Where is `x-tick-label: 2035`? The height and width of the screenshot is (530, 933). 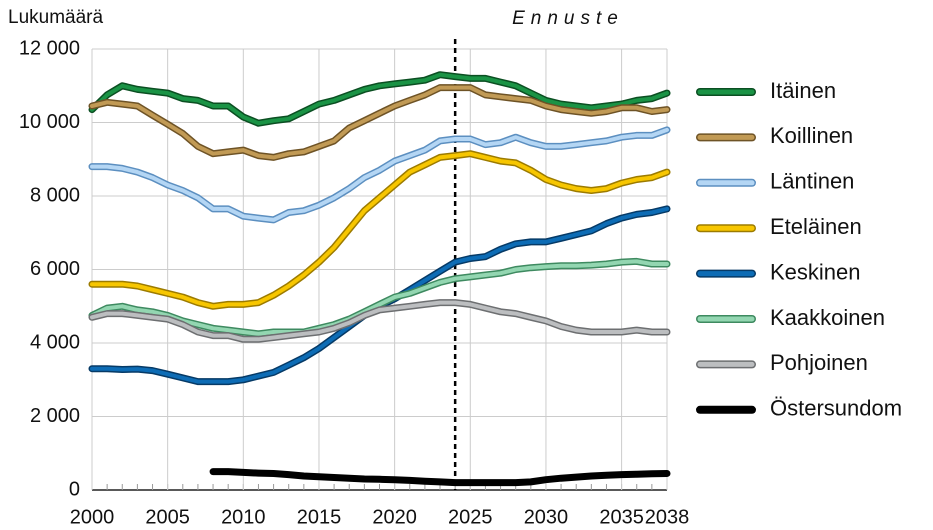 x-tick-label: 2035 is located at coordinates (621, 517).